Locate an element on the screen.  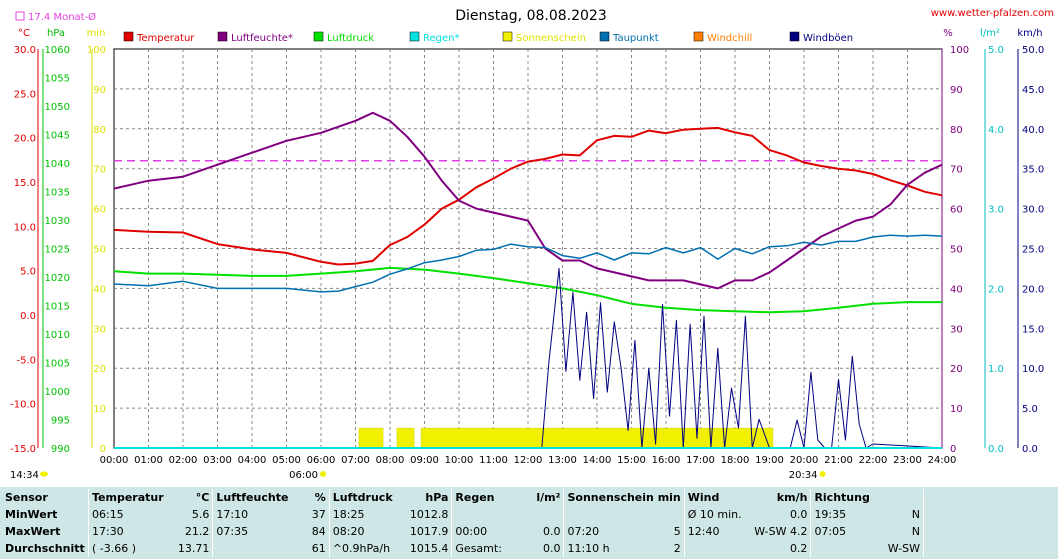
hum-value-cell: 37 is located at coordinates (318, 514).